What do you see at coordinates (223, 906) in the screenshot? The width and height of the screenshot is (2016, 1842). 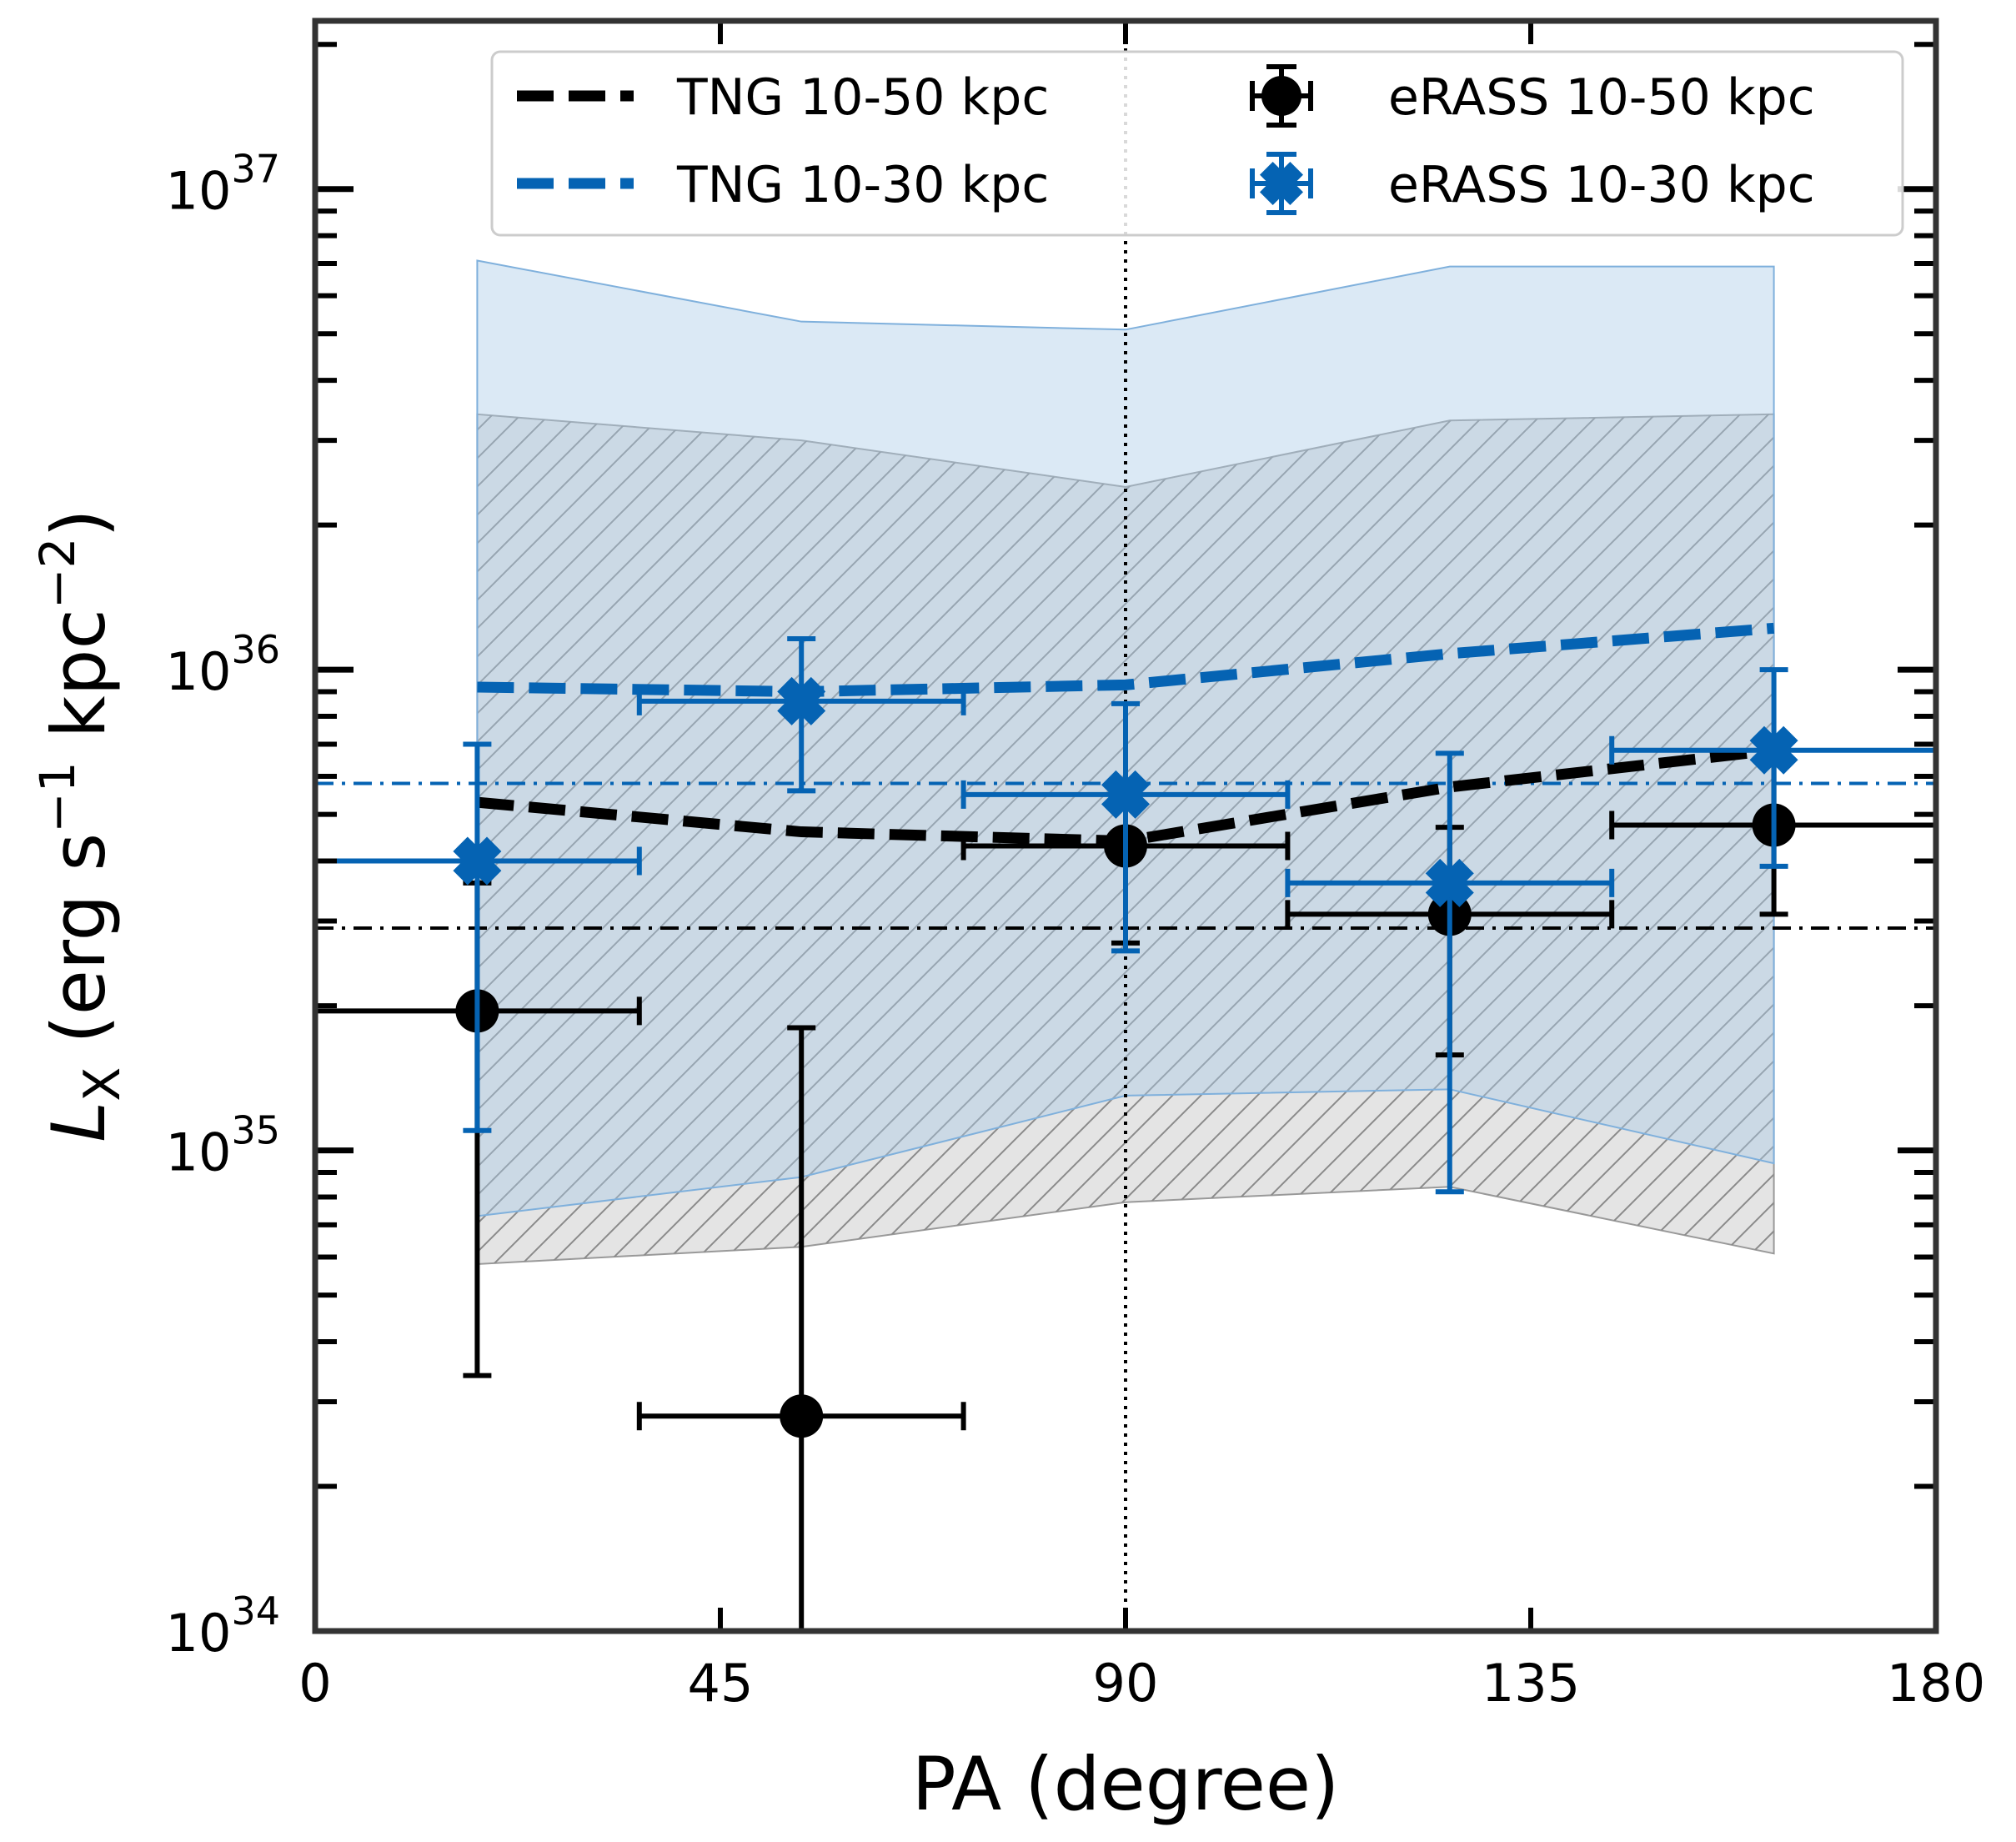 I see `y-tick-labels: 1034 1035 1036 1037` at bounding box center [223, 906].